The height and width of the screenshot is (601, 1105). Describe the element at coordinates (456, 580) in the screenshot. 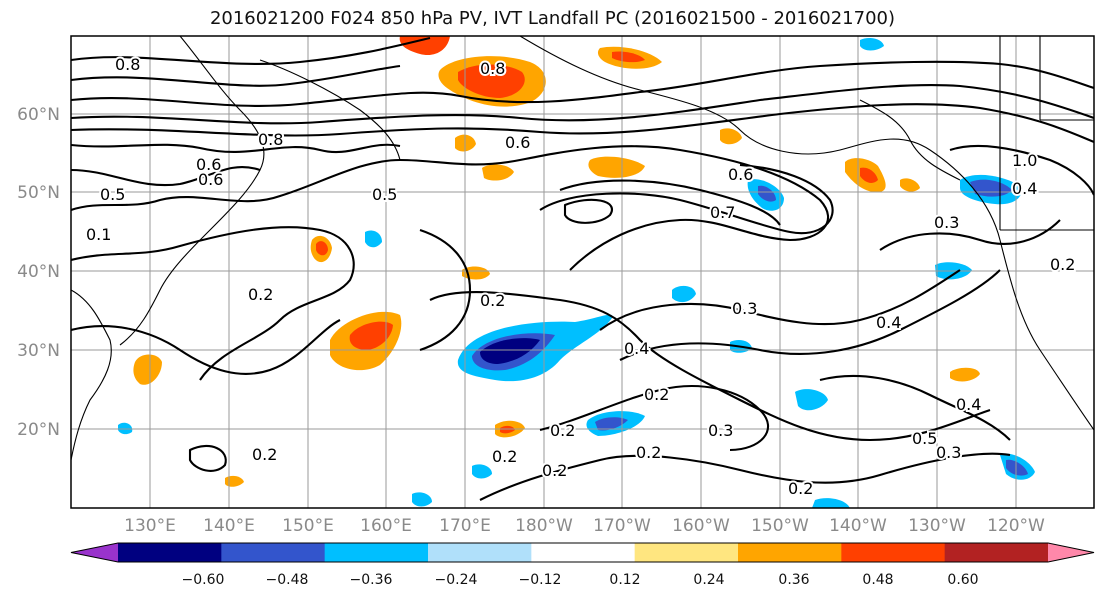

I see `colorbar-tick-label: −0.24` at that location.